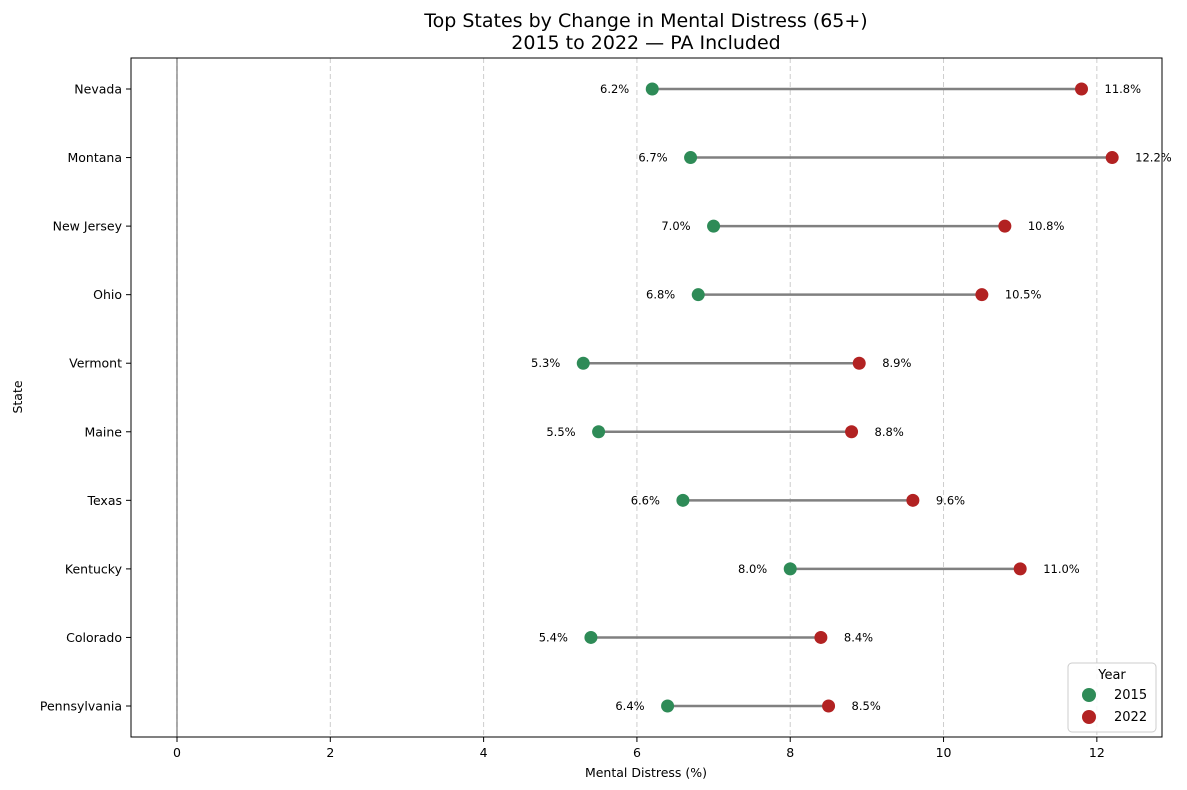 The image size is (1187, 790). I want to click on value-label-2015: 5.5%, so click(560, 432).